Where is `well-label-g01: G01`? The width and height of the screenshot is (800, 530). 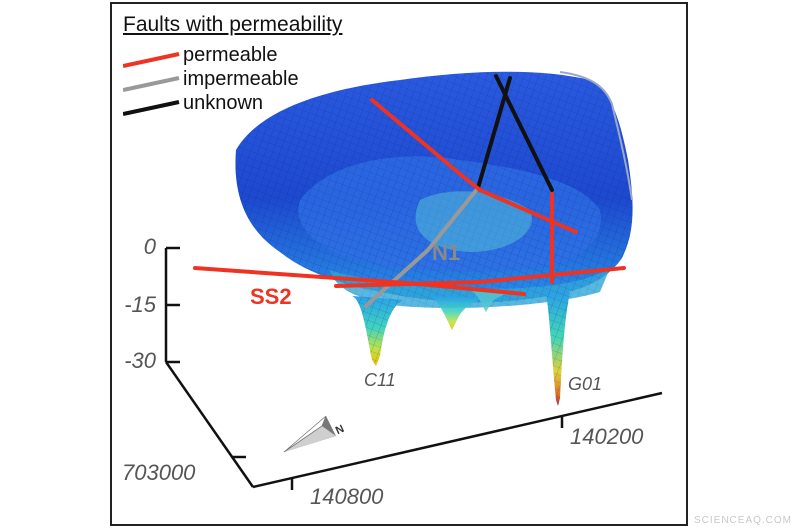 well-label-g01: G01 is located at coordinates (585, 384).